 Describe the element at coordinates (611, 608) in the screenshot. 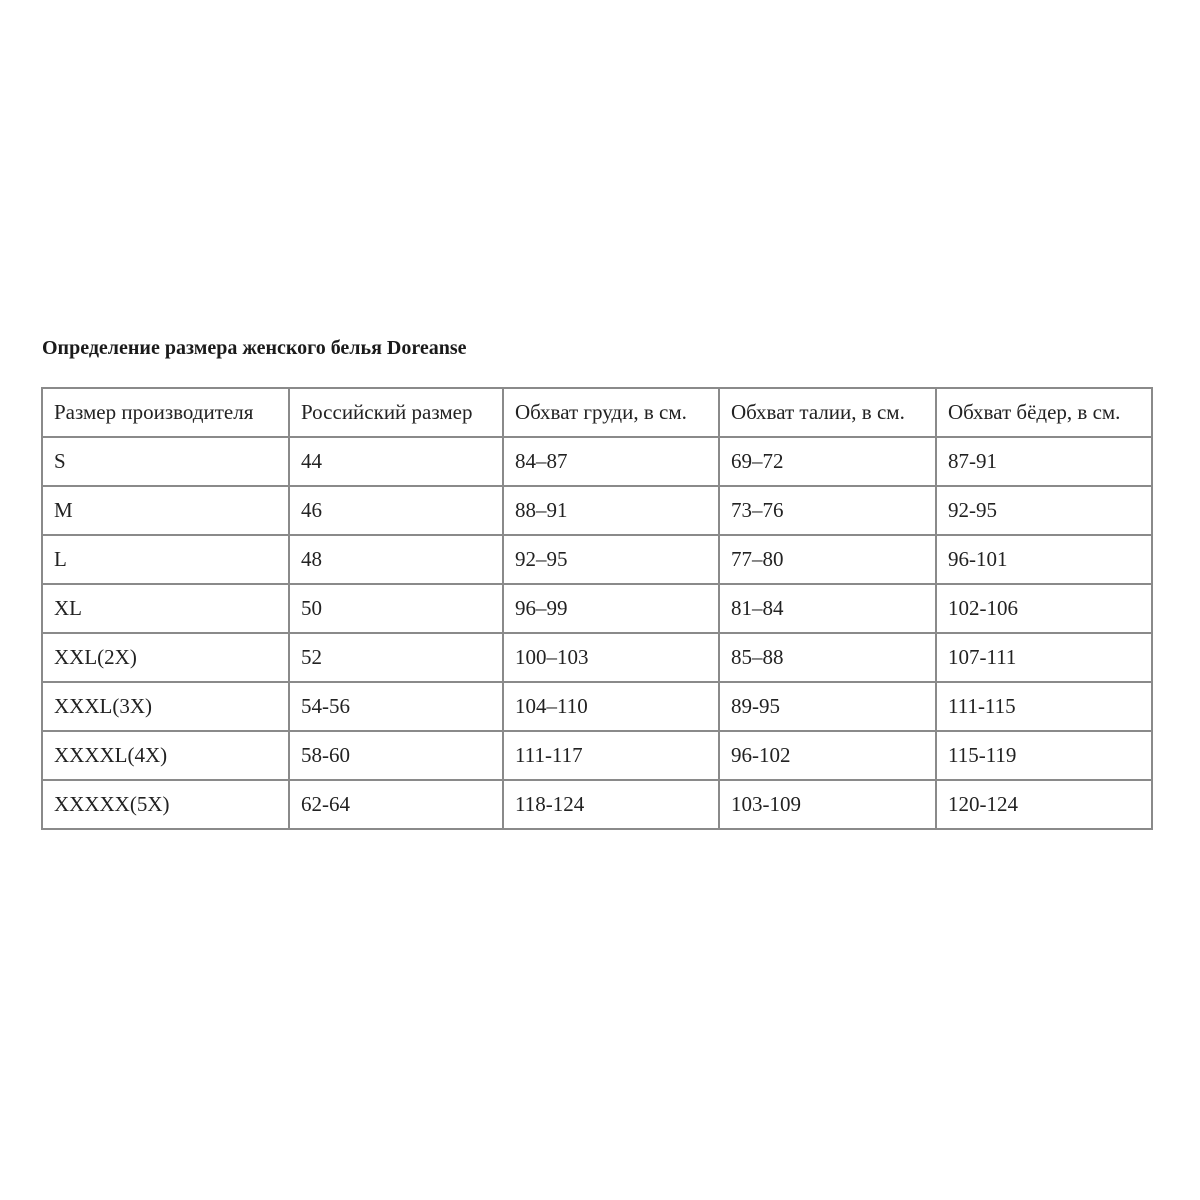

I see `cell-bust: 96–99` at that location.